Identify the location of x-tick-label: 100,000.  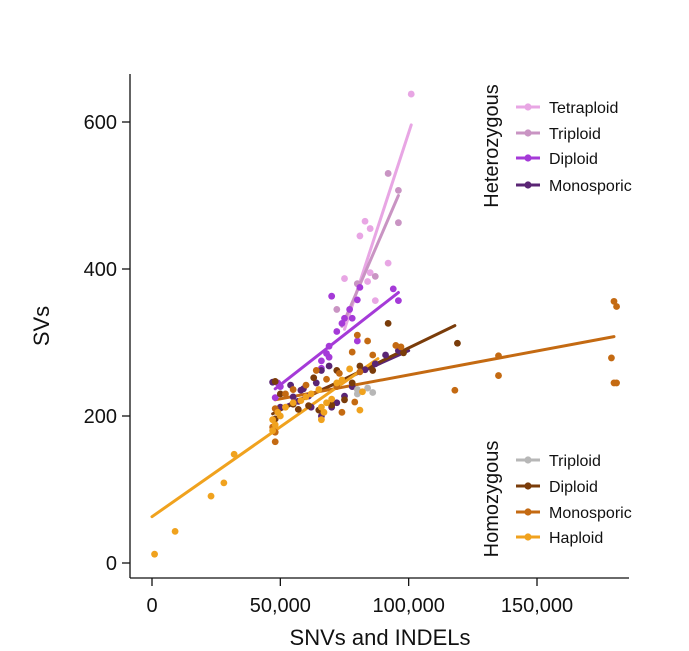
(409, 606).